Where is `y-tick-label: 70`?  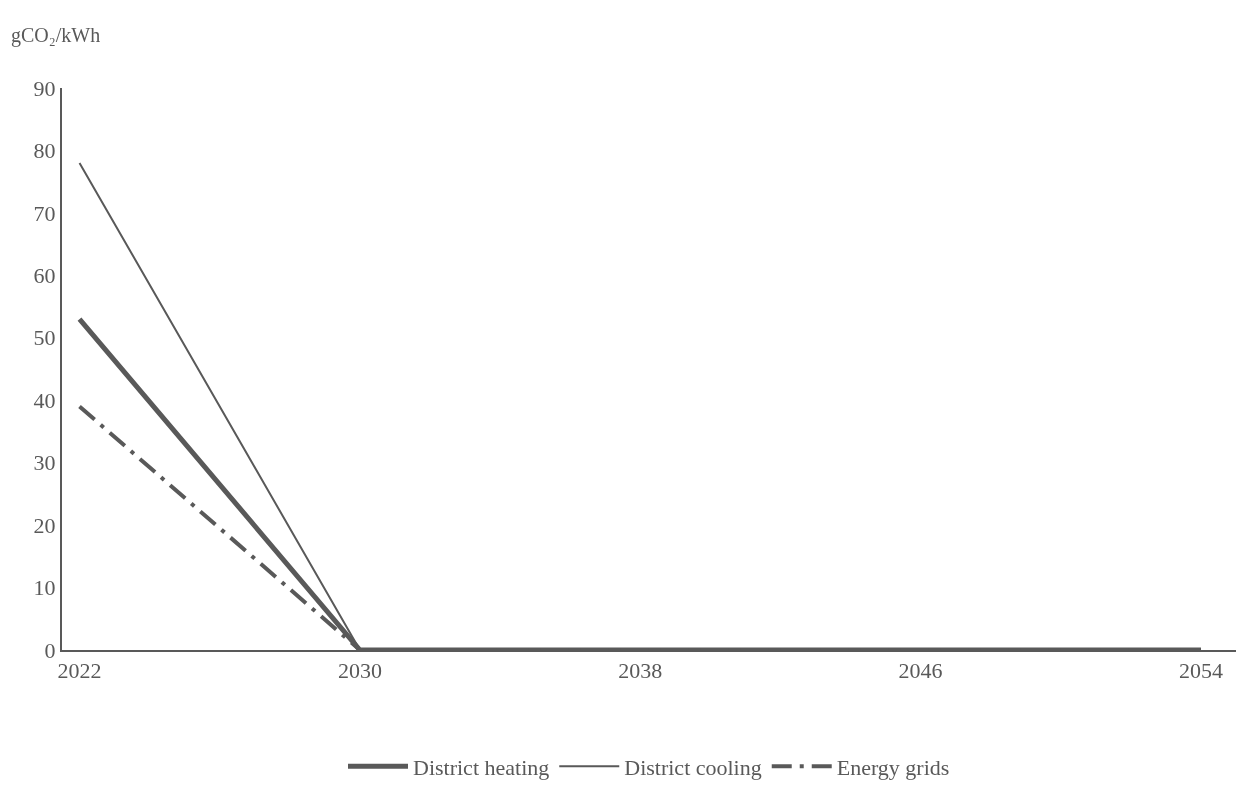
y-tick-label: 70 is located at coordinates (44, 213).